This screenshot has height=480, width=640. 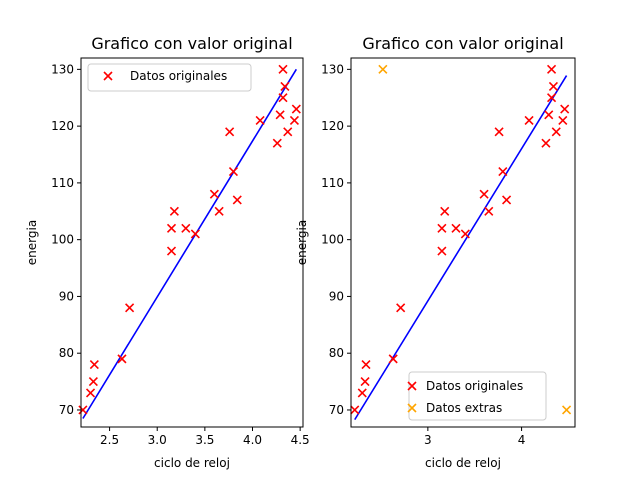 What do you see at coordinates (32, 242) in the screenshot?
I see `chart-left-y-axis-label: energia` at bounding box center [32, 242].